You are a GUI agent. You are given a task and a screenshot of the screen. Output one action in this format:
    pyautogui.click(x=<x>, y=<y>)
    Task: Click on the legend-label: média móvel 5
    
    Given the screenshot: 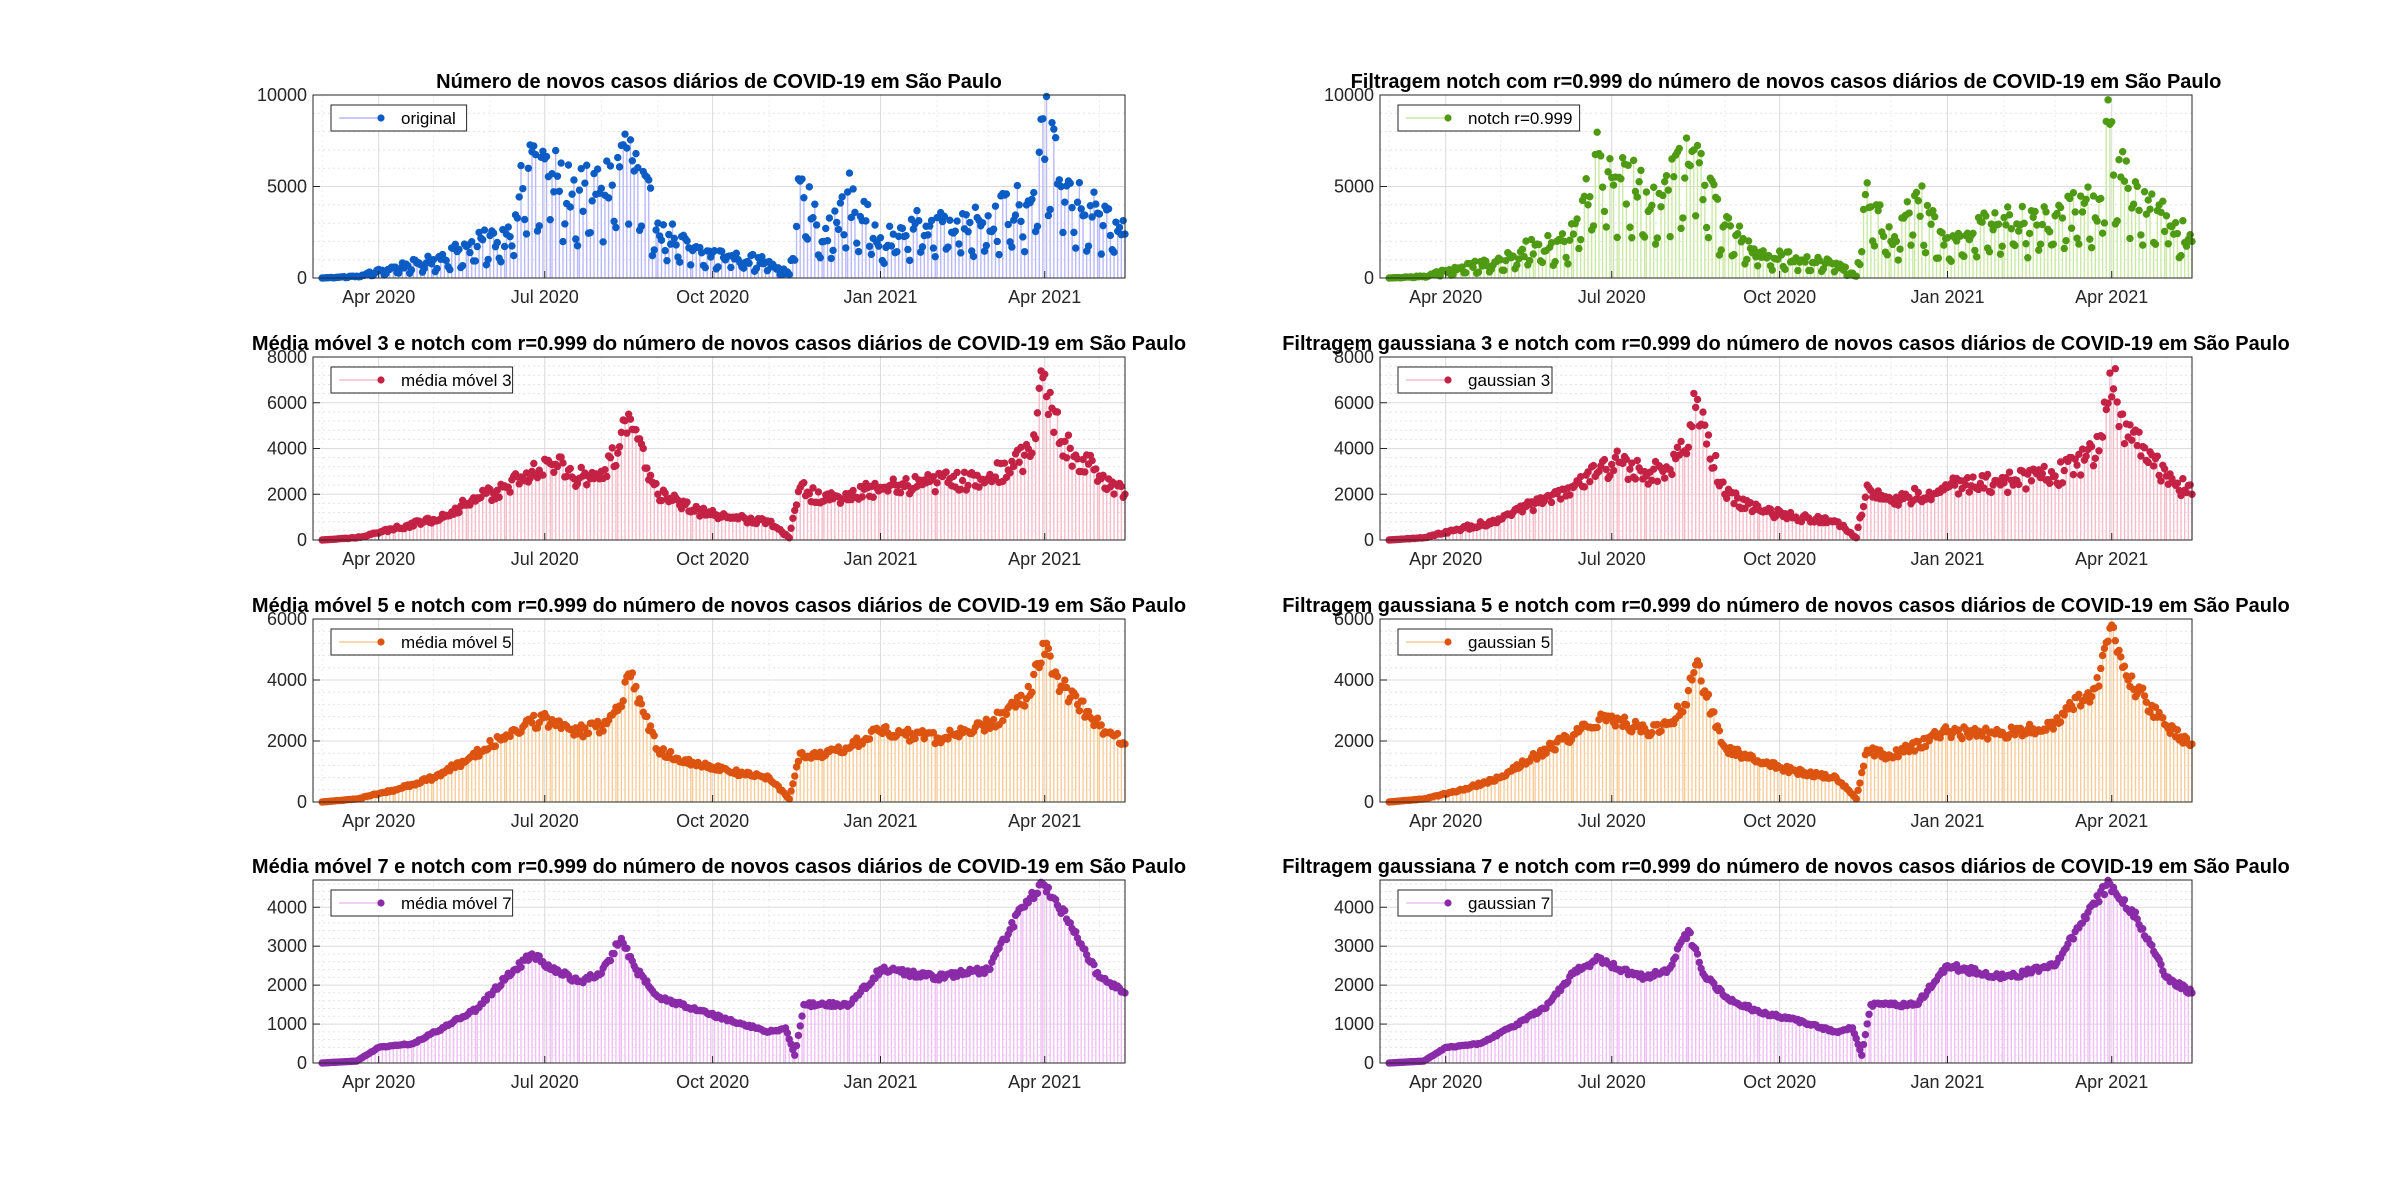 What is the action you would take?
    pyautogui.click(x=456, y=642)
    